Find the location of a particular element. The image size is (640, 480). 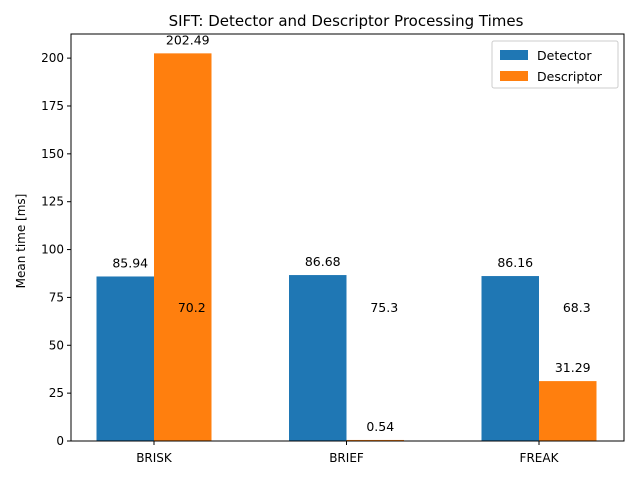

y-tick-label: 150 is located at coordinates (52, 154).